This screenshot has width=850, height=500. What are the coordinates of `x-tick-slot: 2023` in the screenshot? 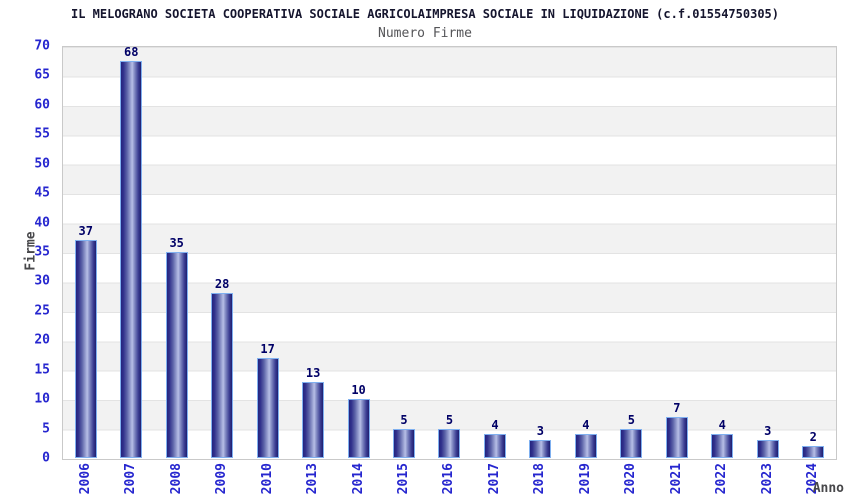 It's located at (767, 481).